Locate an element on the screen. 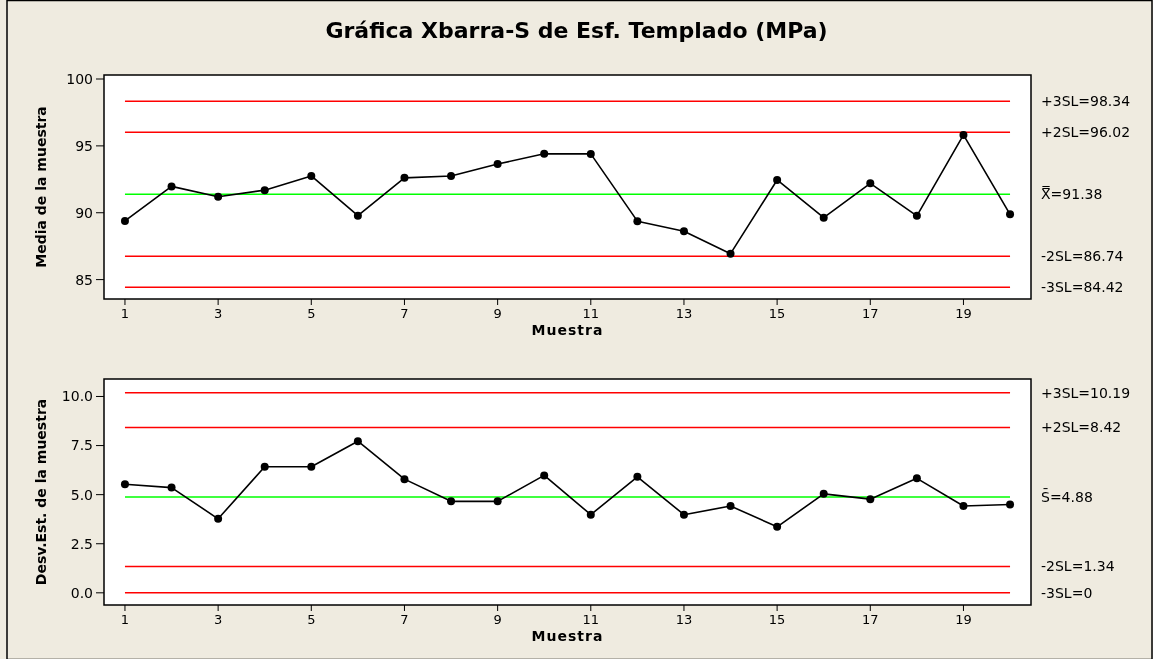  ref-line-label: +2SL=8.42 is located at coordinates (1081, 427).